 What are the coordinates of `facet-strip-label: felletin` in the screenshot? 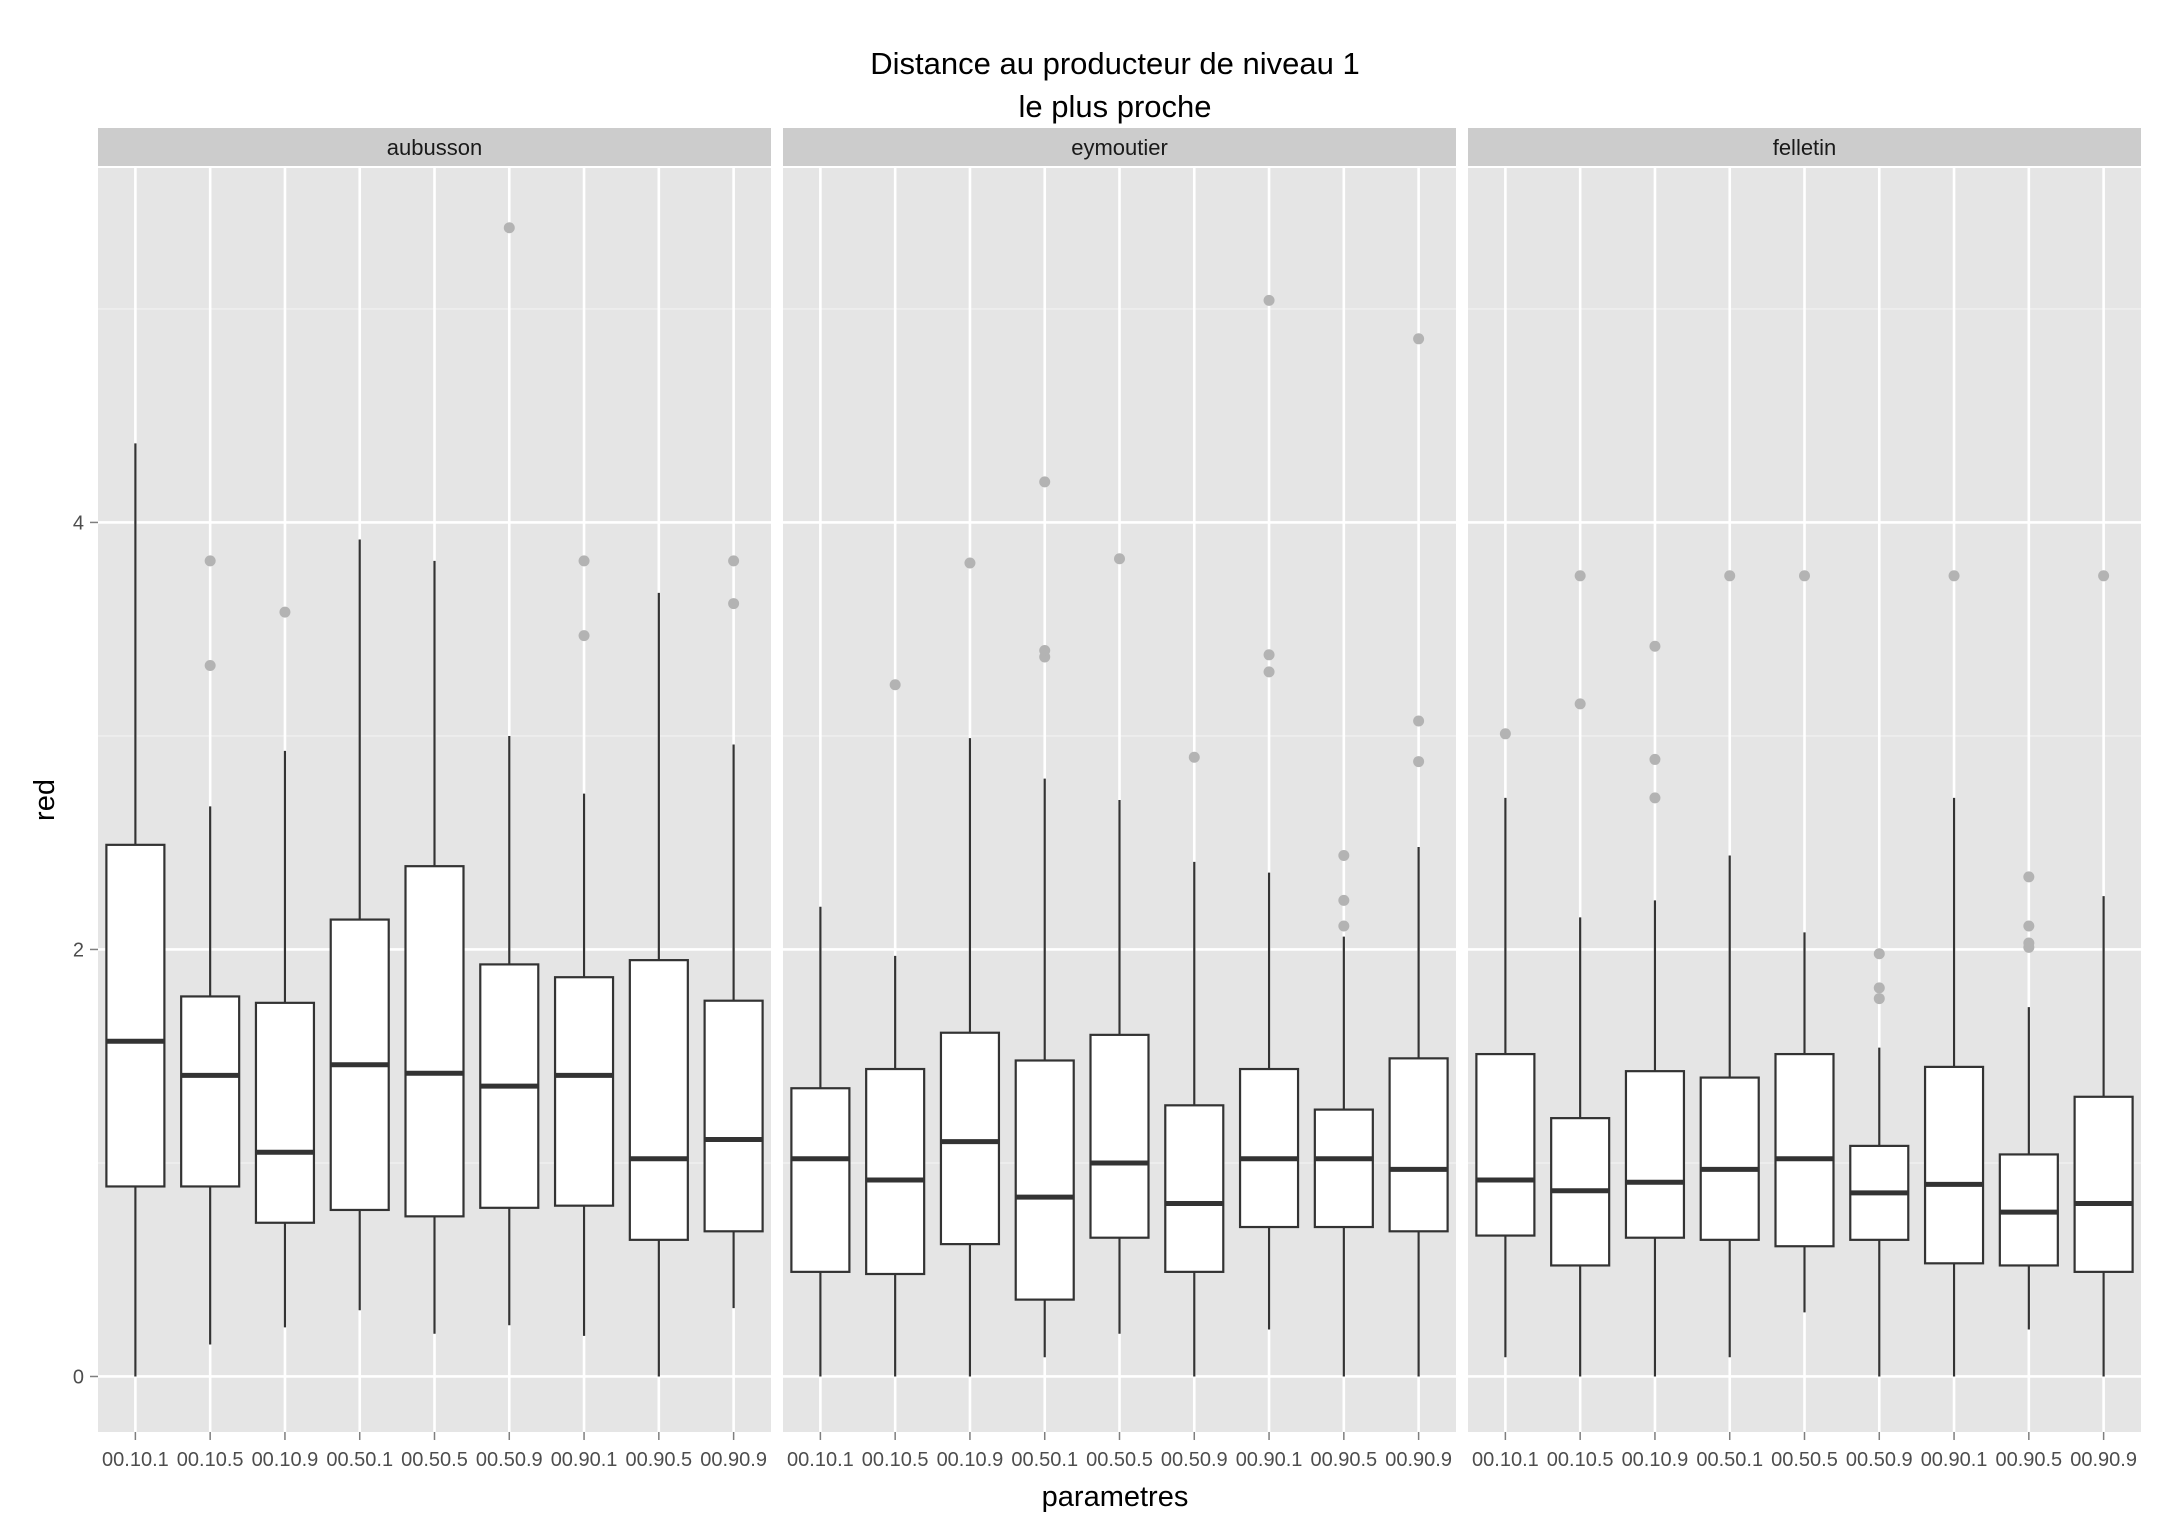 It's located at (1805, 147).